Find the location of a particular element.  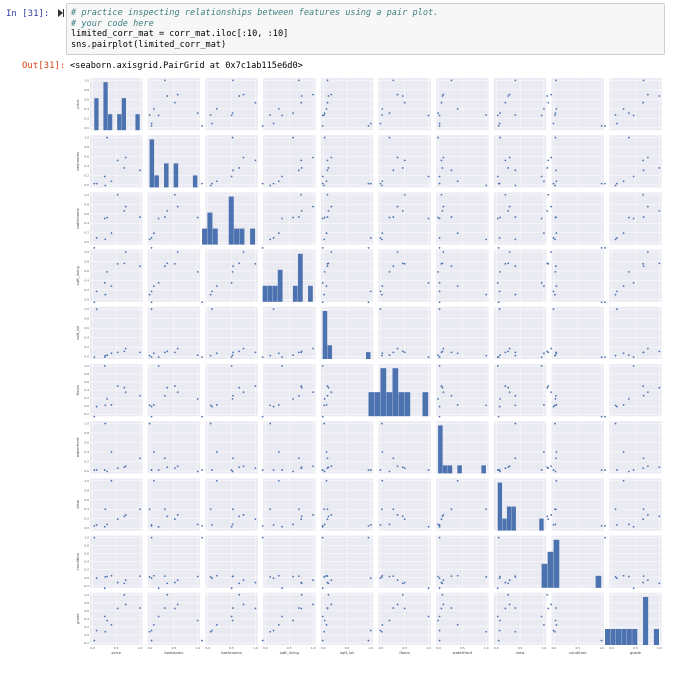

scatter-point-view-vs-bedrooms is located at coordinates (149, 509).